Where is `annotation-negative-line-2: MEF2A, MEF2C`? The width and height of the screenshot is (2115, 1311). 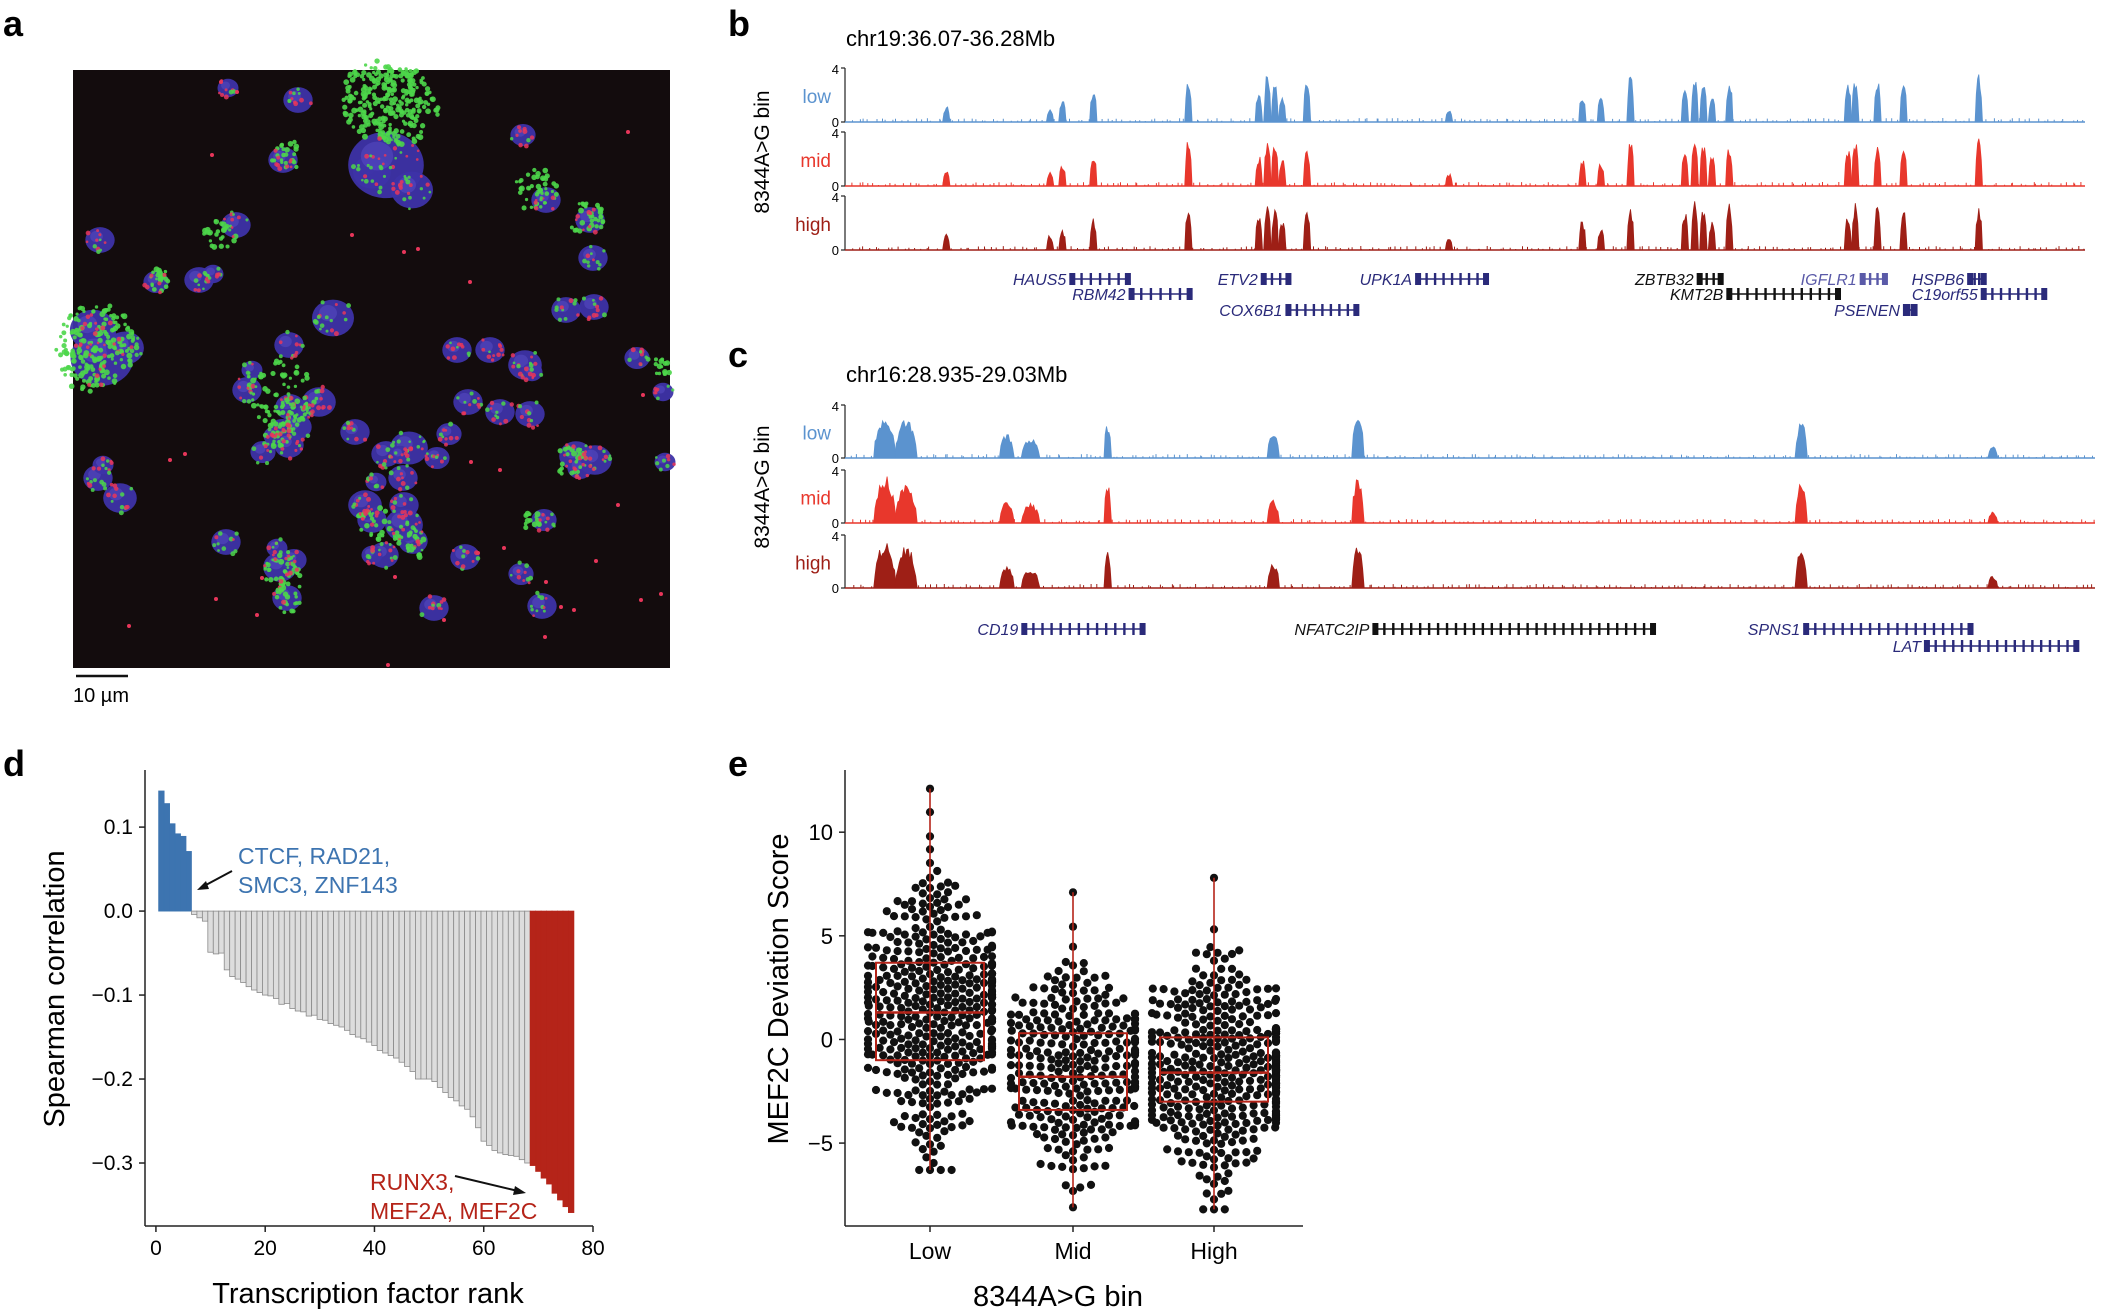 annotation-negative-line-2: MEF2A, MEF2C is located at coordinates (453, 1211).